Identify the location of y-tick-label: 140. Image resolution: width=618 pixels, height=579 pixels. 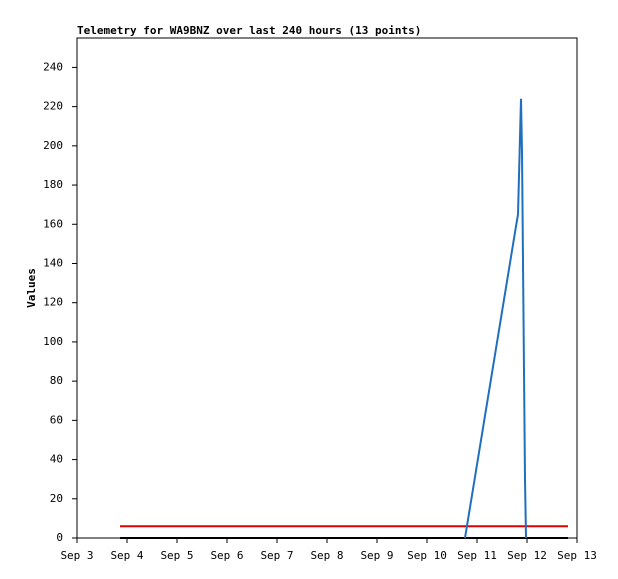
(53, 262).